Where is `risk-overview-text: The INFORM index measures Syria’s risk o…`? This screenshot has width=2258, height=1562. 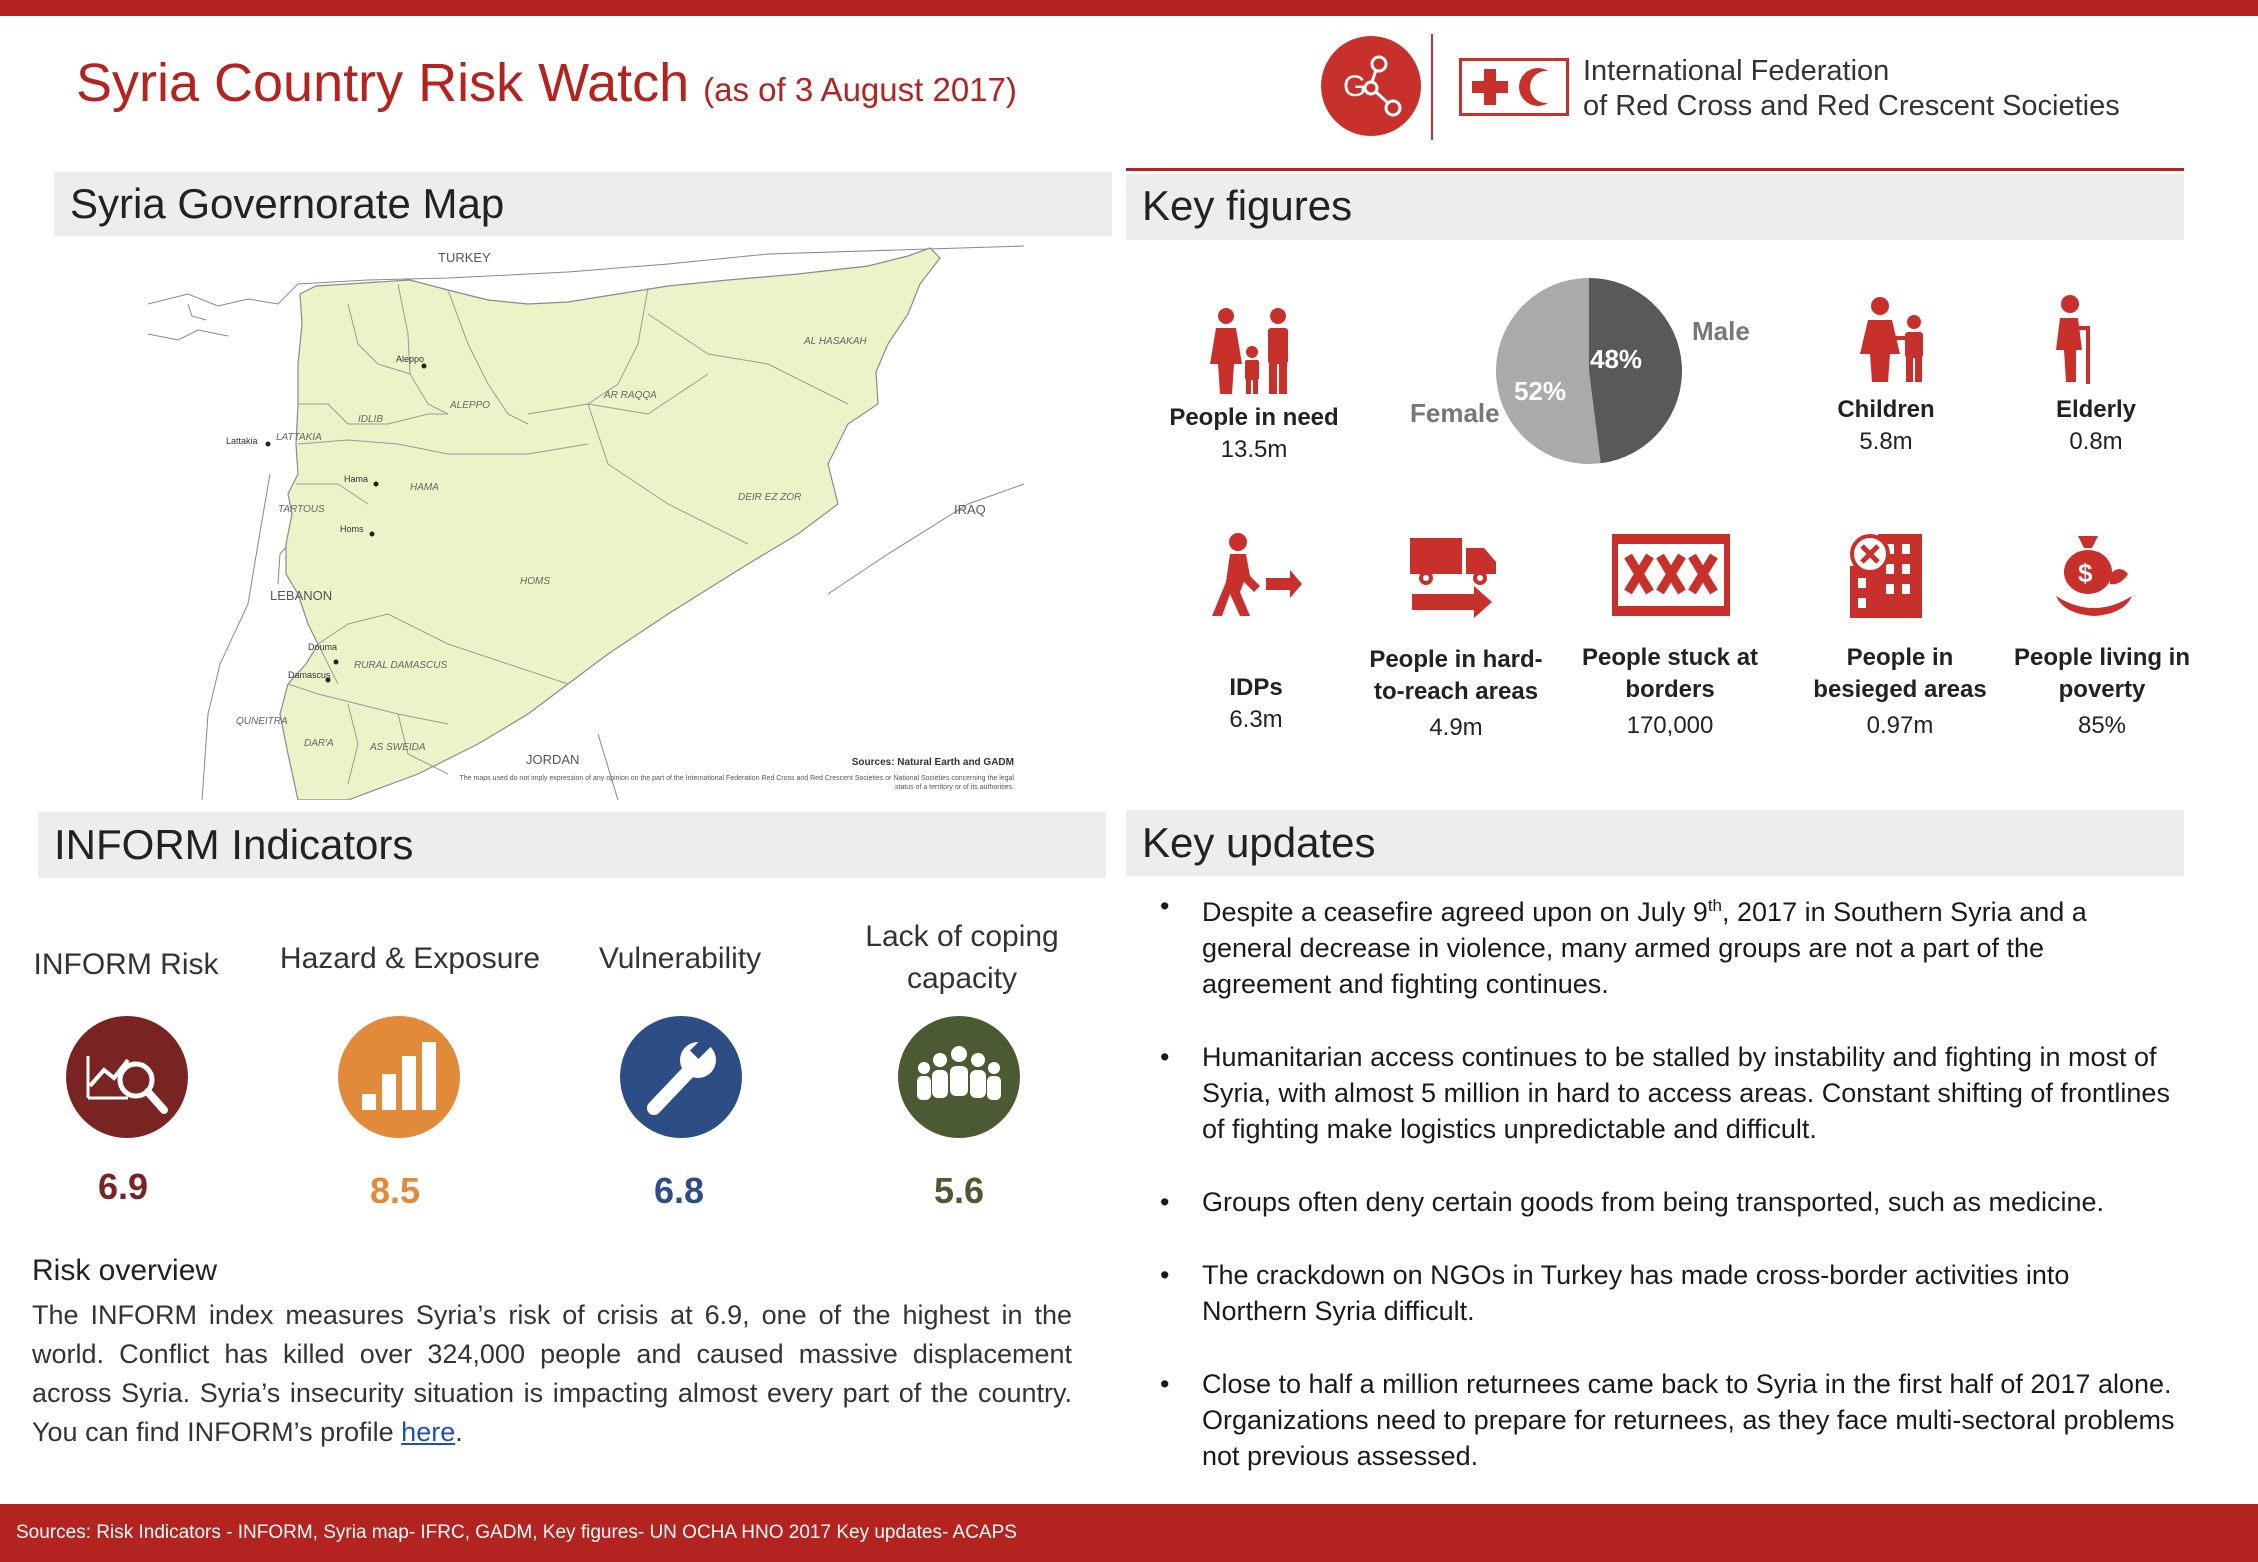
risk-overview-text: The INFORM index measures Syria’s risk o… is located at coordinates (552, 1373).